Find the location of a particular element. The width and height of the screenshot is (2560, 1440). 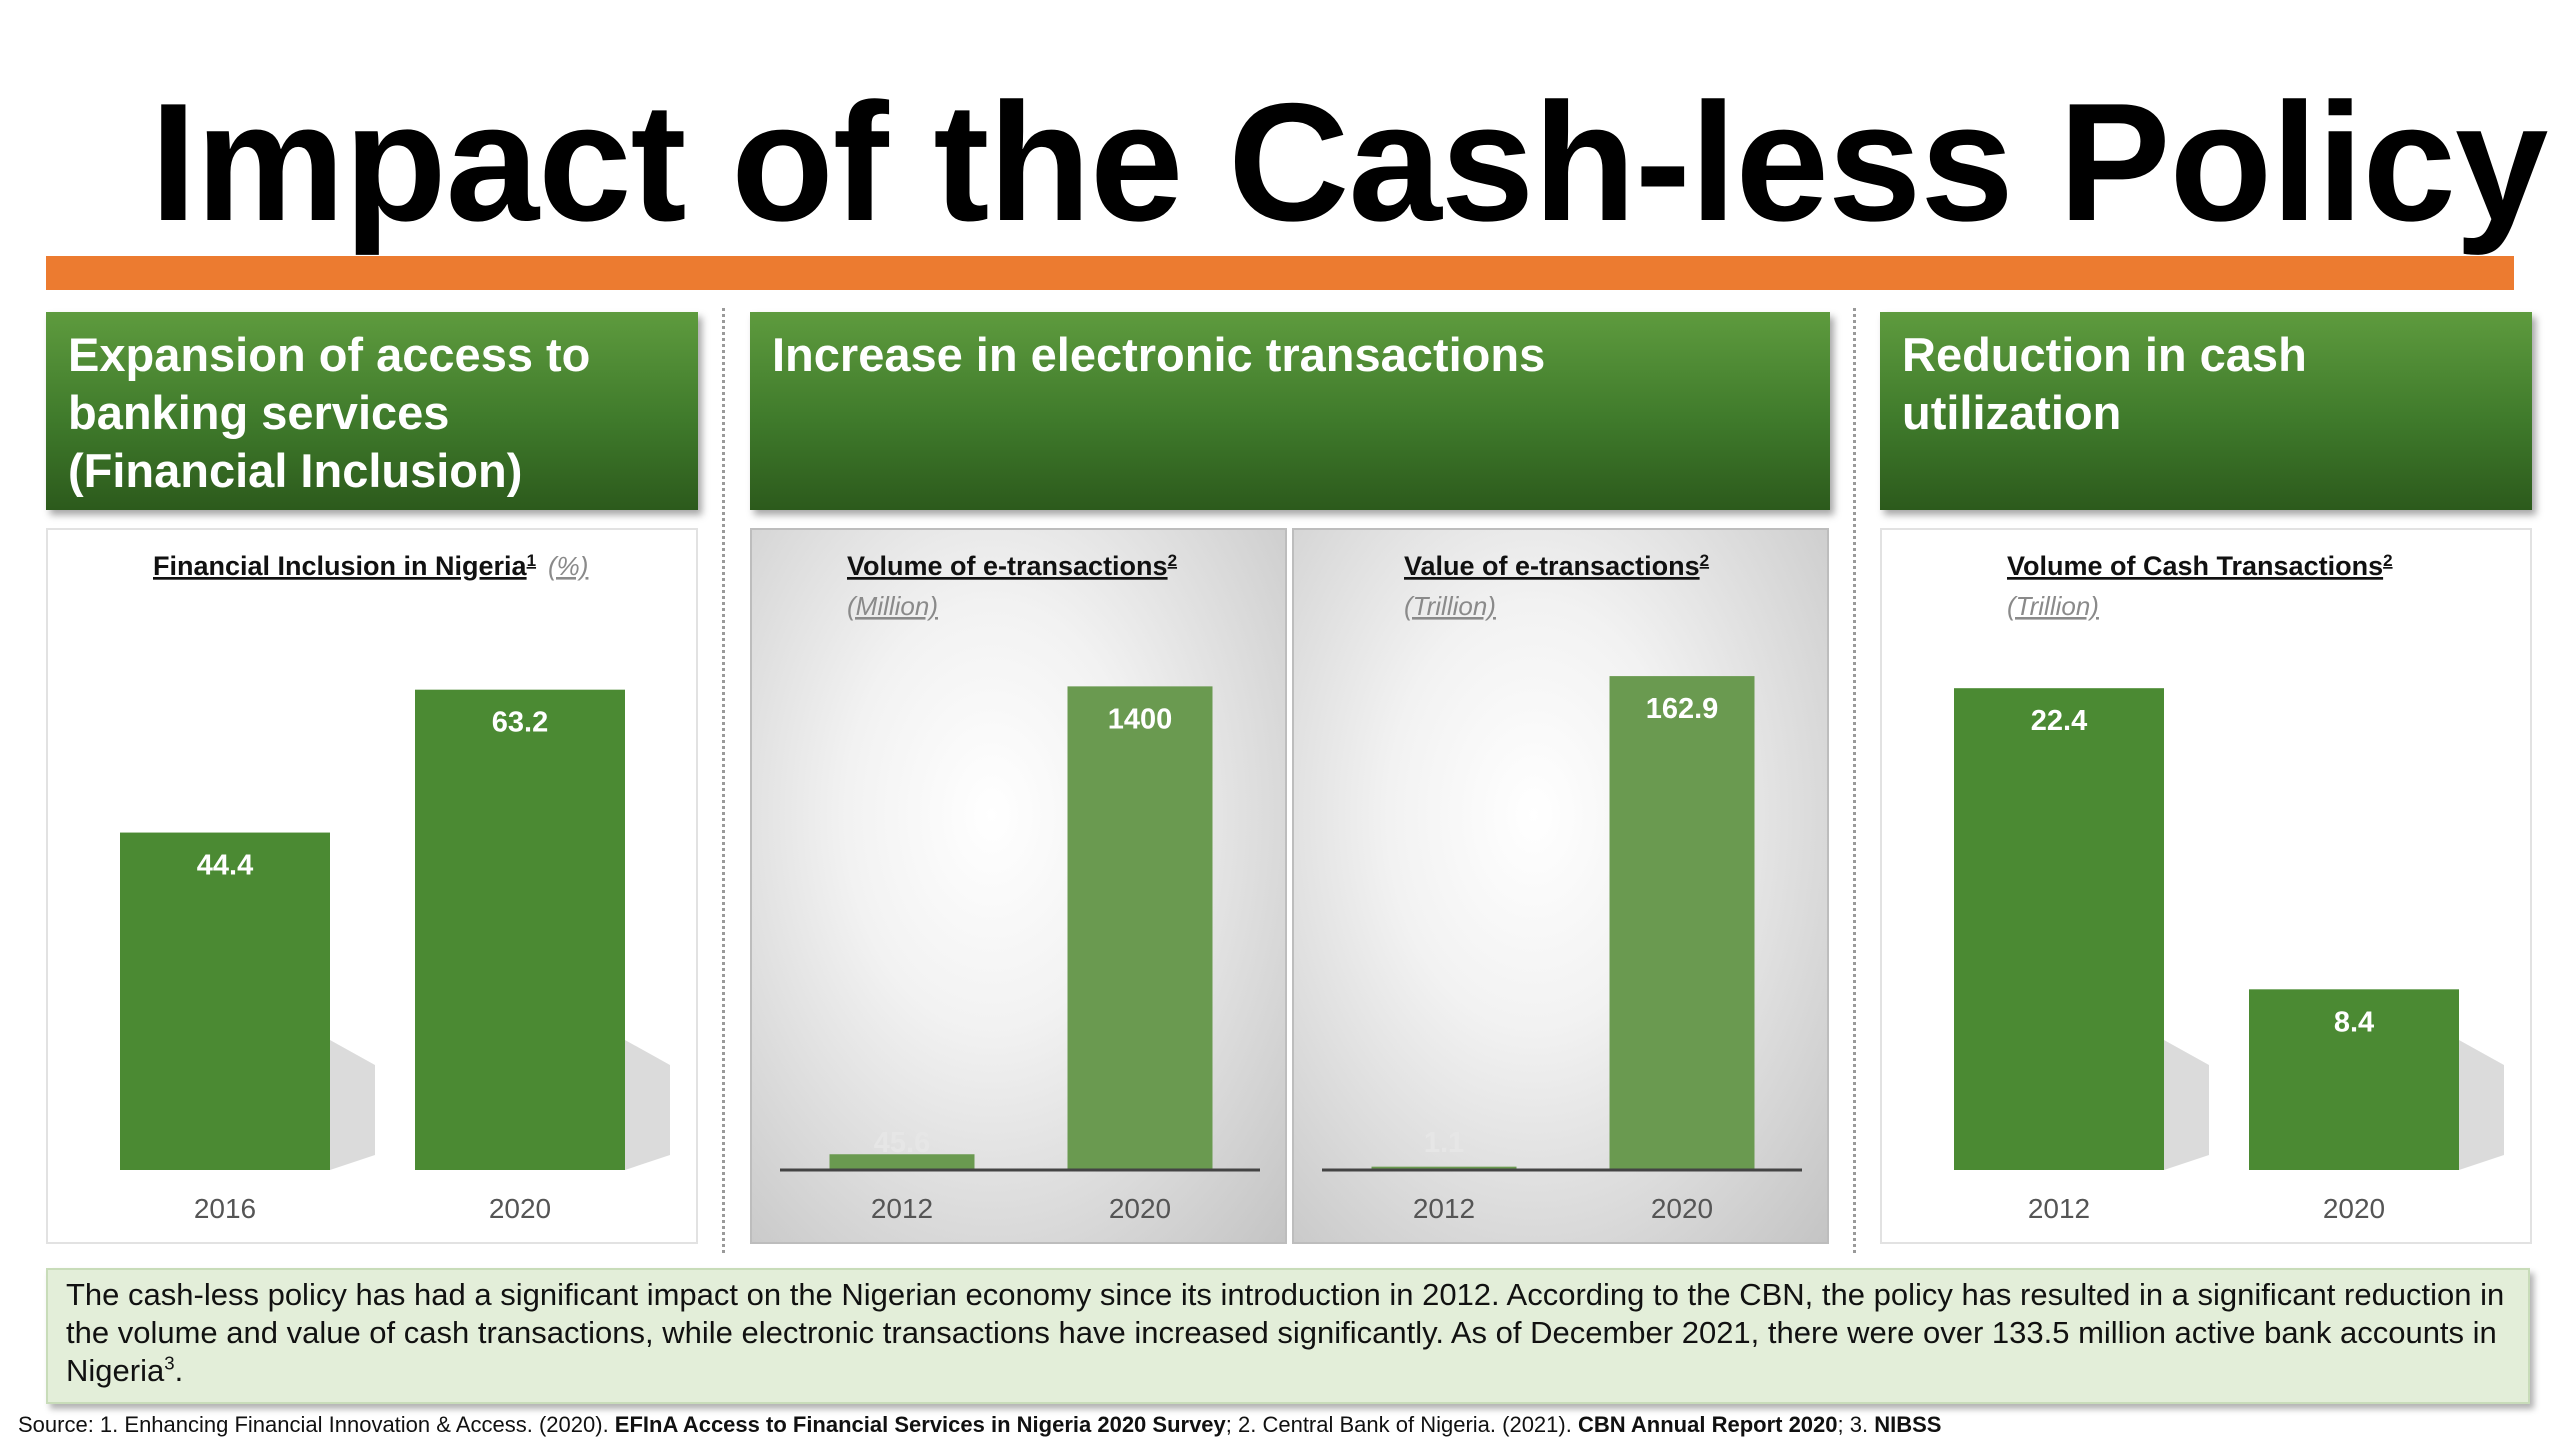

source-ref-cbn: CBN Annual Report 2020 is located at coordinates (1707, 1424).